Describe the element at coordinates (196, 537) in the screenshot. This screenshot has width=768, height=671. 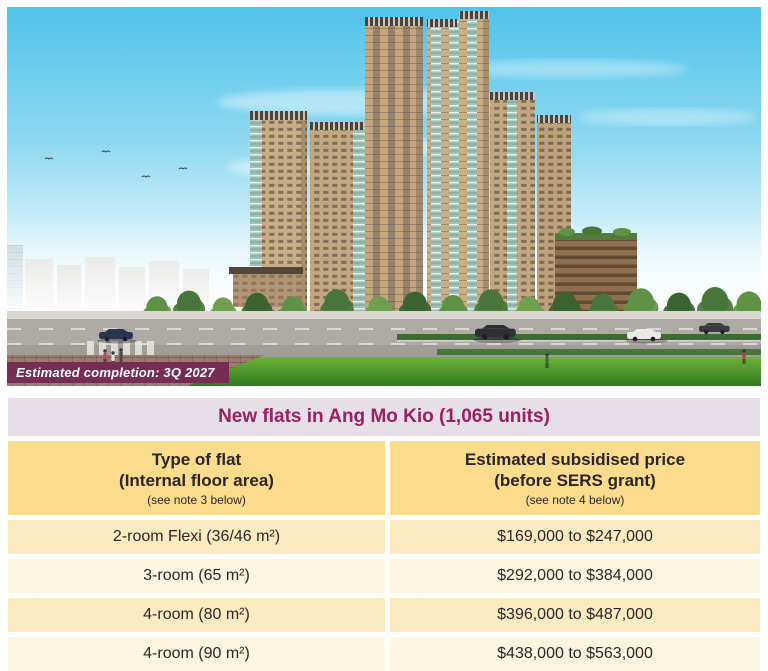
I see `flat-type-cell: 2-room Flexi (36/46 m²)` at that location.